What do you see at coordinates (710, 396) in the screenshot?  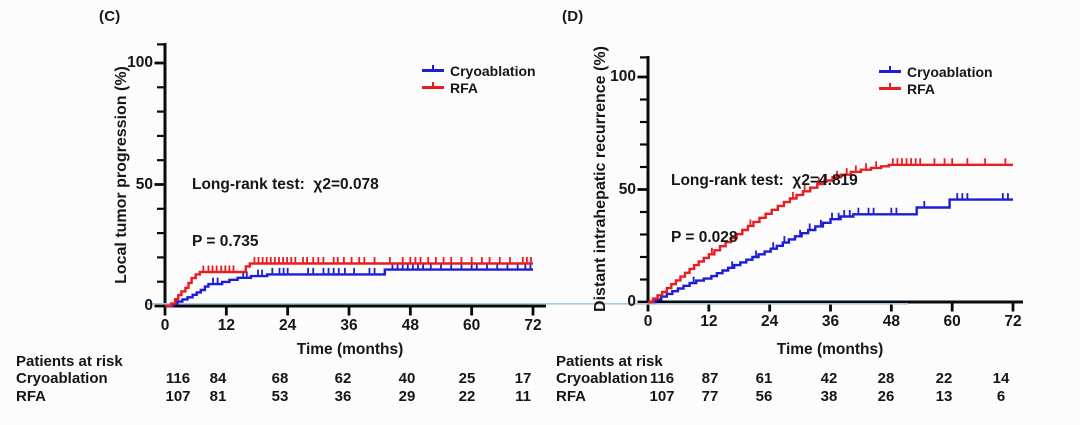 I see `risk-count: 77` at bounding box center [710, 396].